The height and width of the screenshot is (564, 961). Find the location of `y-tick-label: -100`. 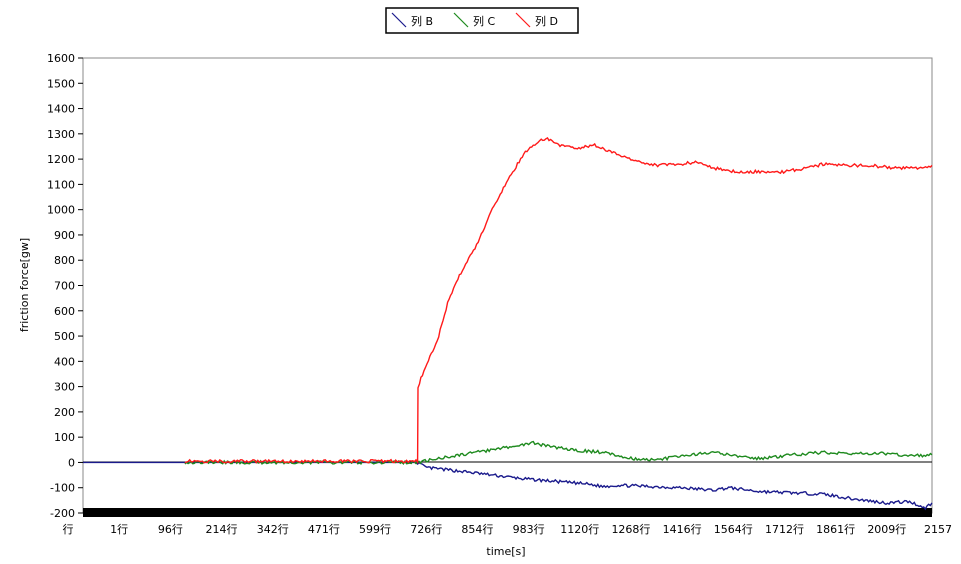

y-tick-label: -100 is located at coordinates (62, 488).